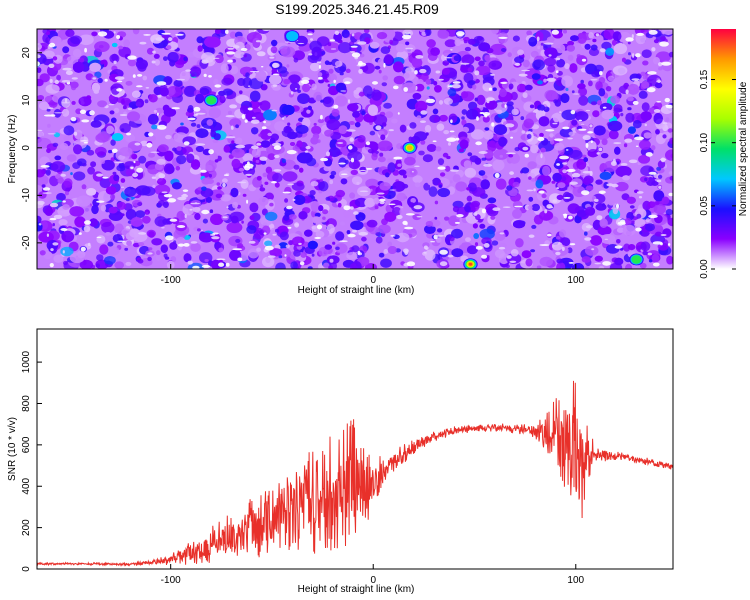 The image size is (750, 600). What do you see at coordinates (211, 100) in the screenshot?
I see `heatmap-peak` at bounding box center [211, 100].